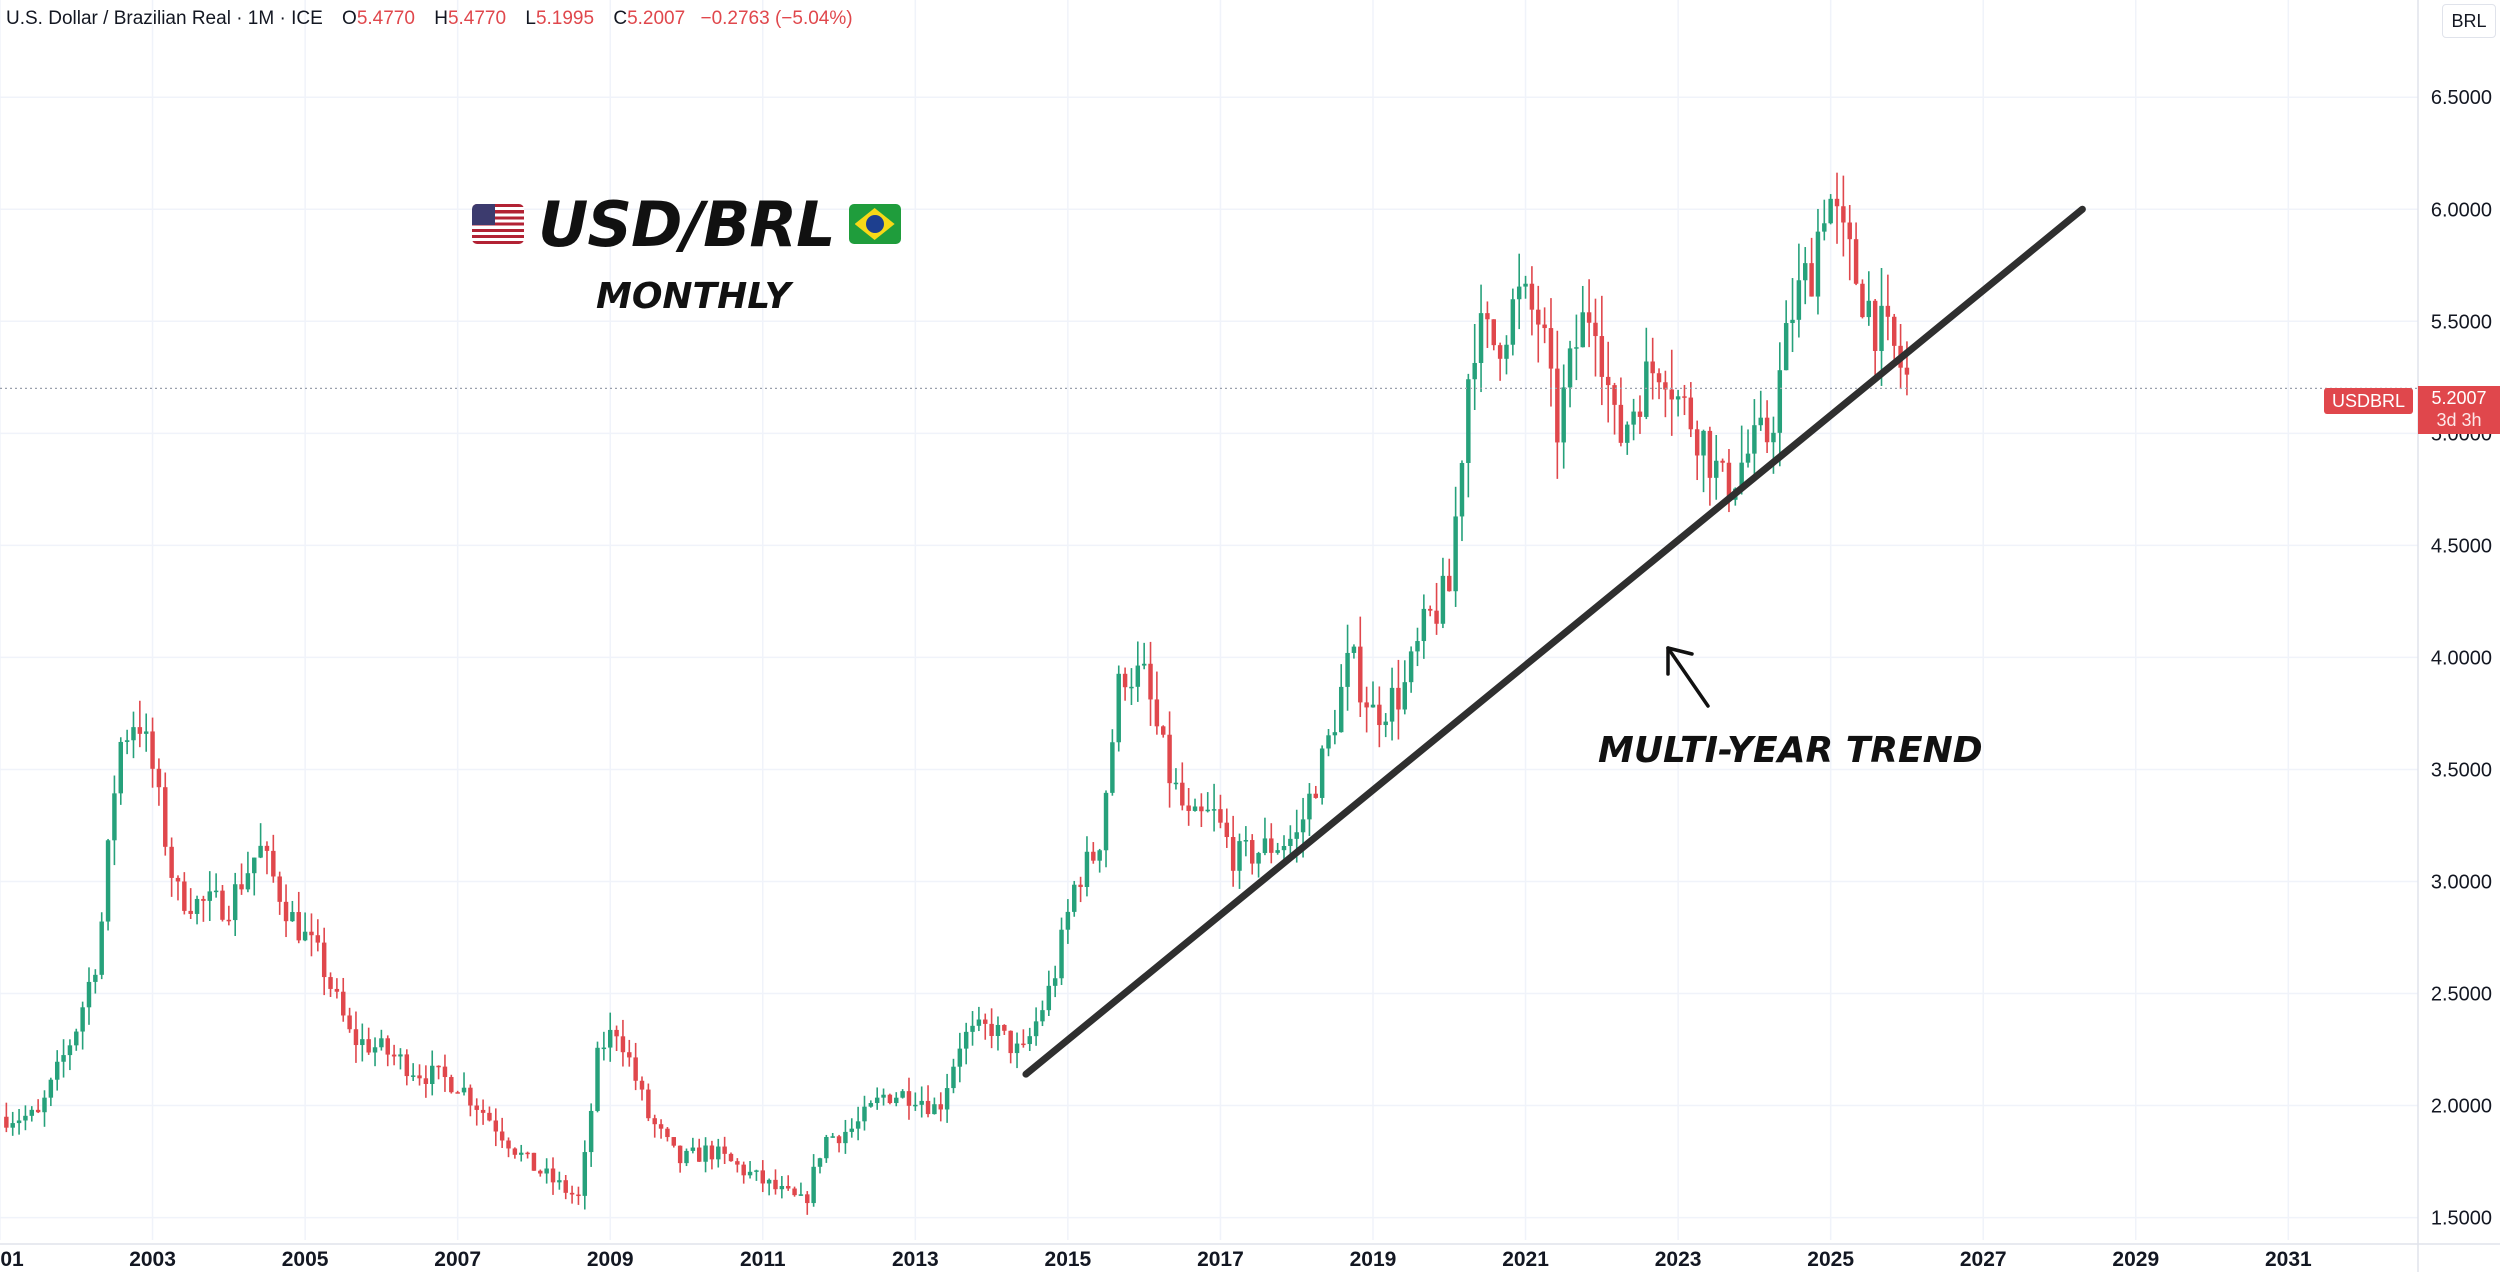 This screenshot has height=1272, width=2500. I want to click on pair-name: U.S. Dollar / Brazilian Real · 1M · ICE, so click(164, 18).